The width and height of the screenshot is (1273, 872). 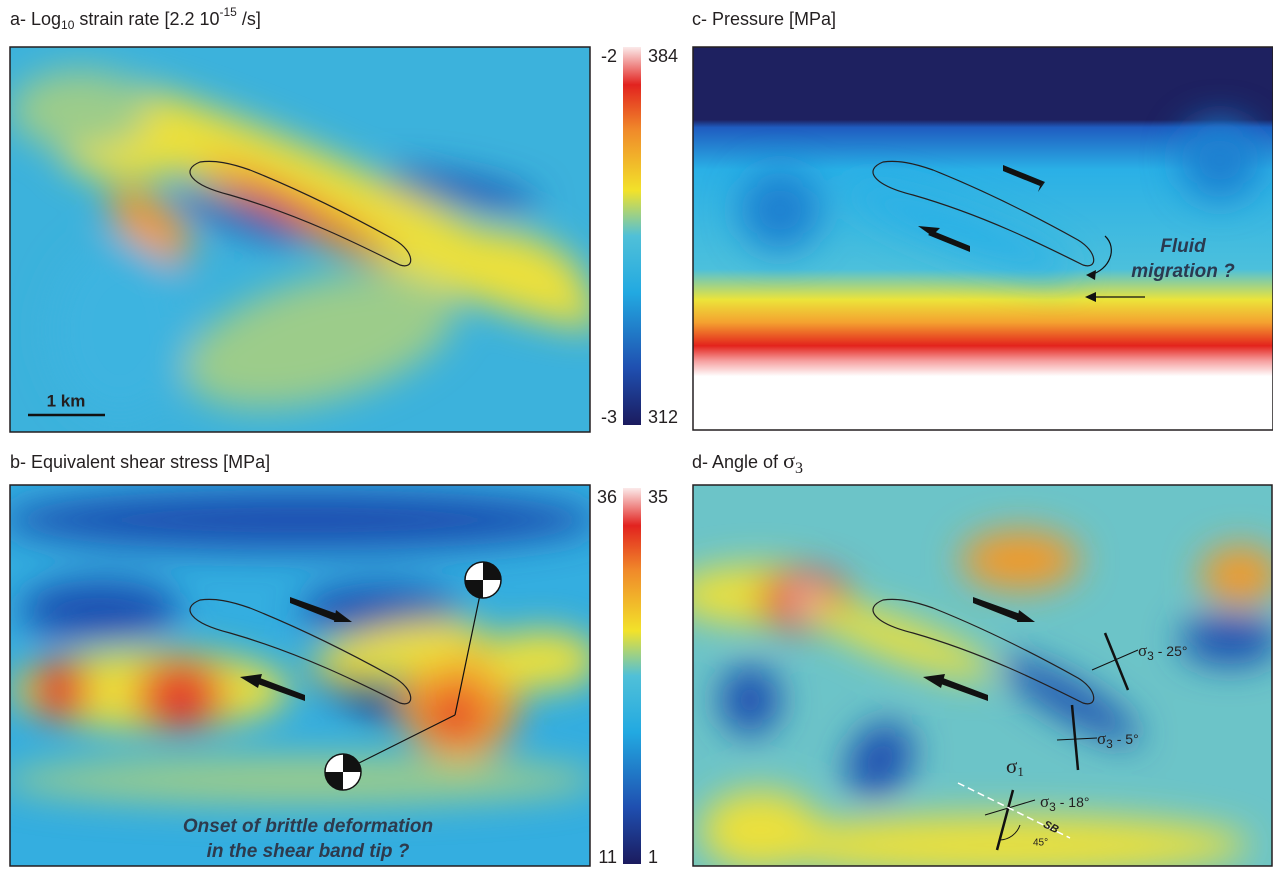 What do you see at coordinates (229, 12) in the screenshot?
I see `title-sup: -15` at bounding box center [229, 12].